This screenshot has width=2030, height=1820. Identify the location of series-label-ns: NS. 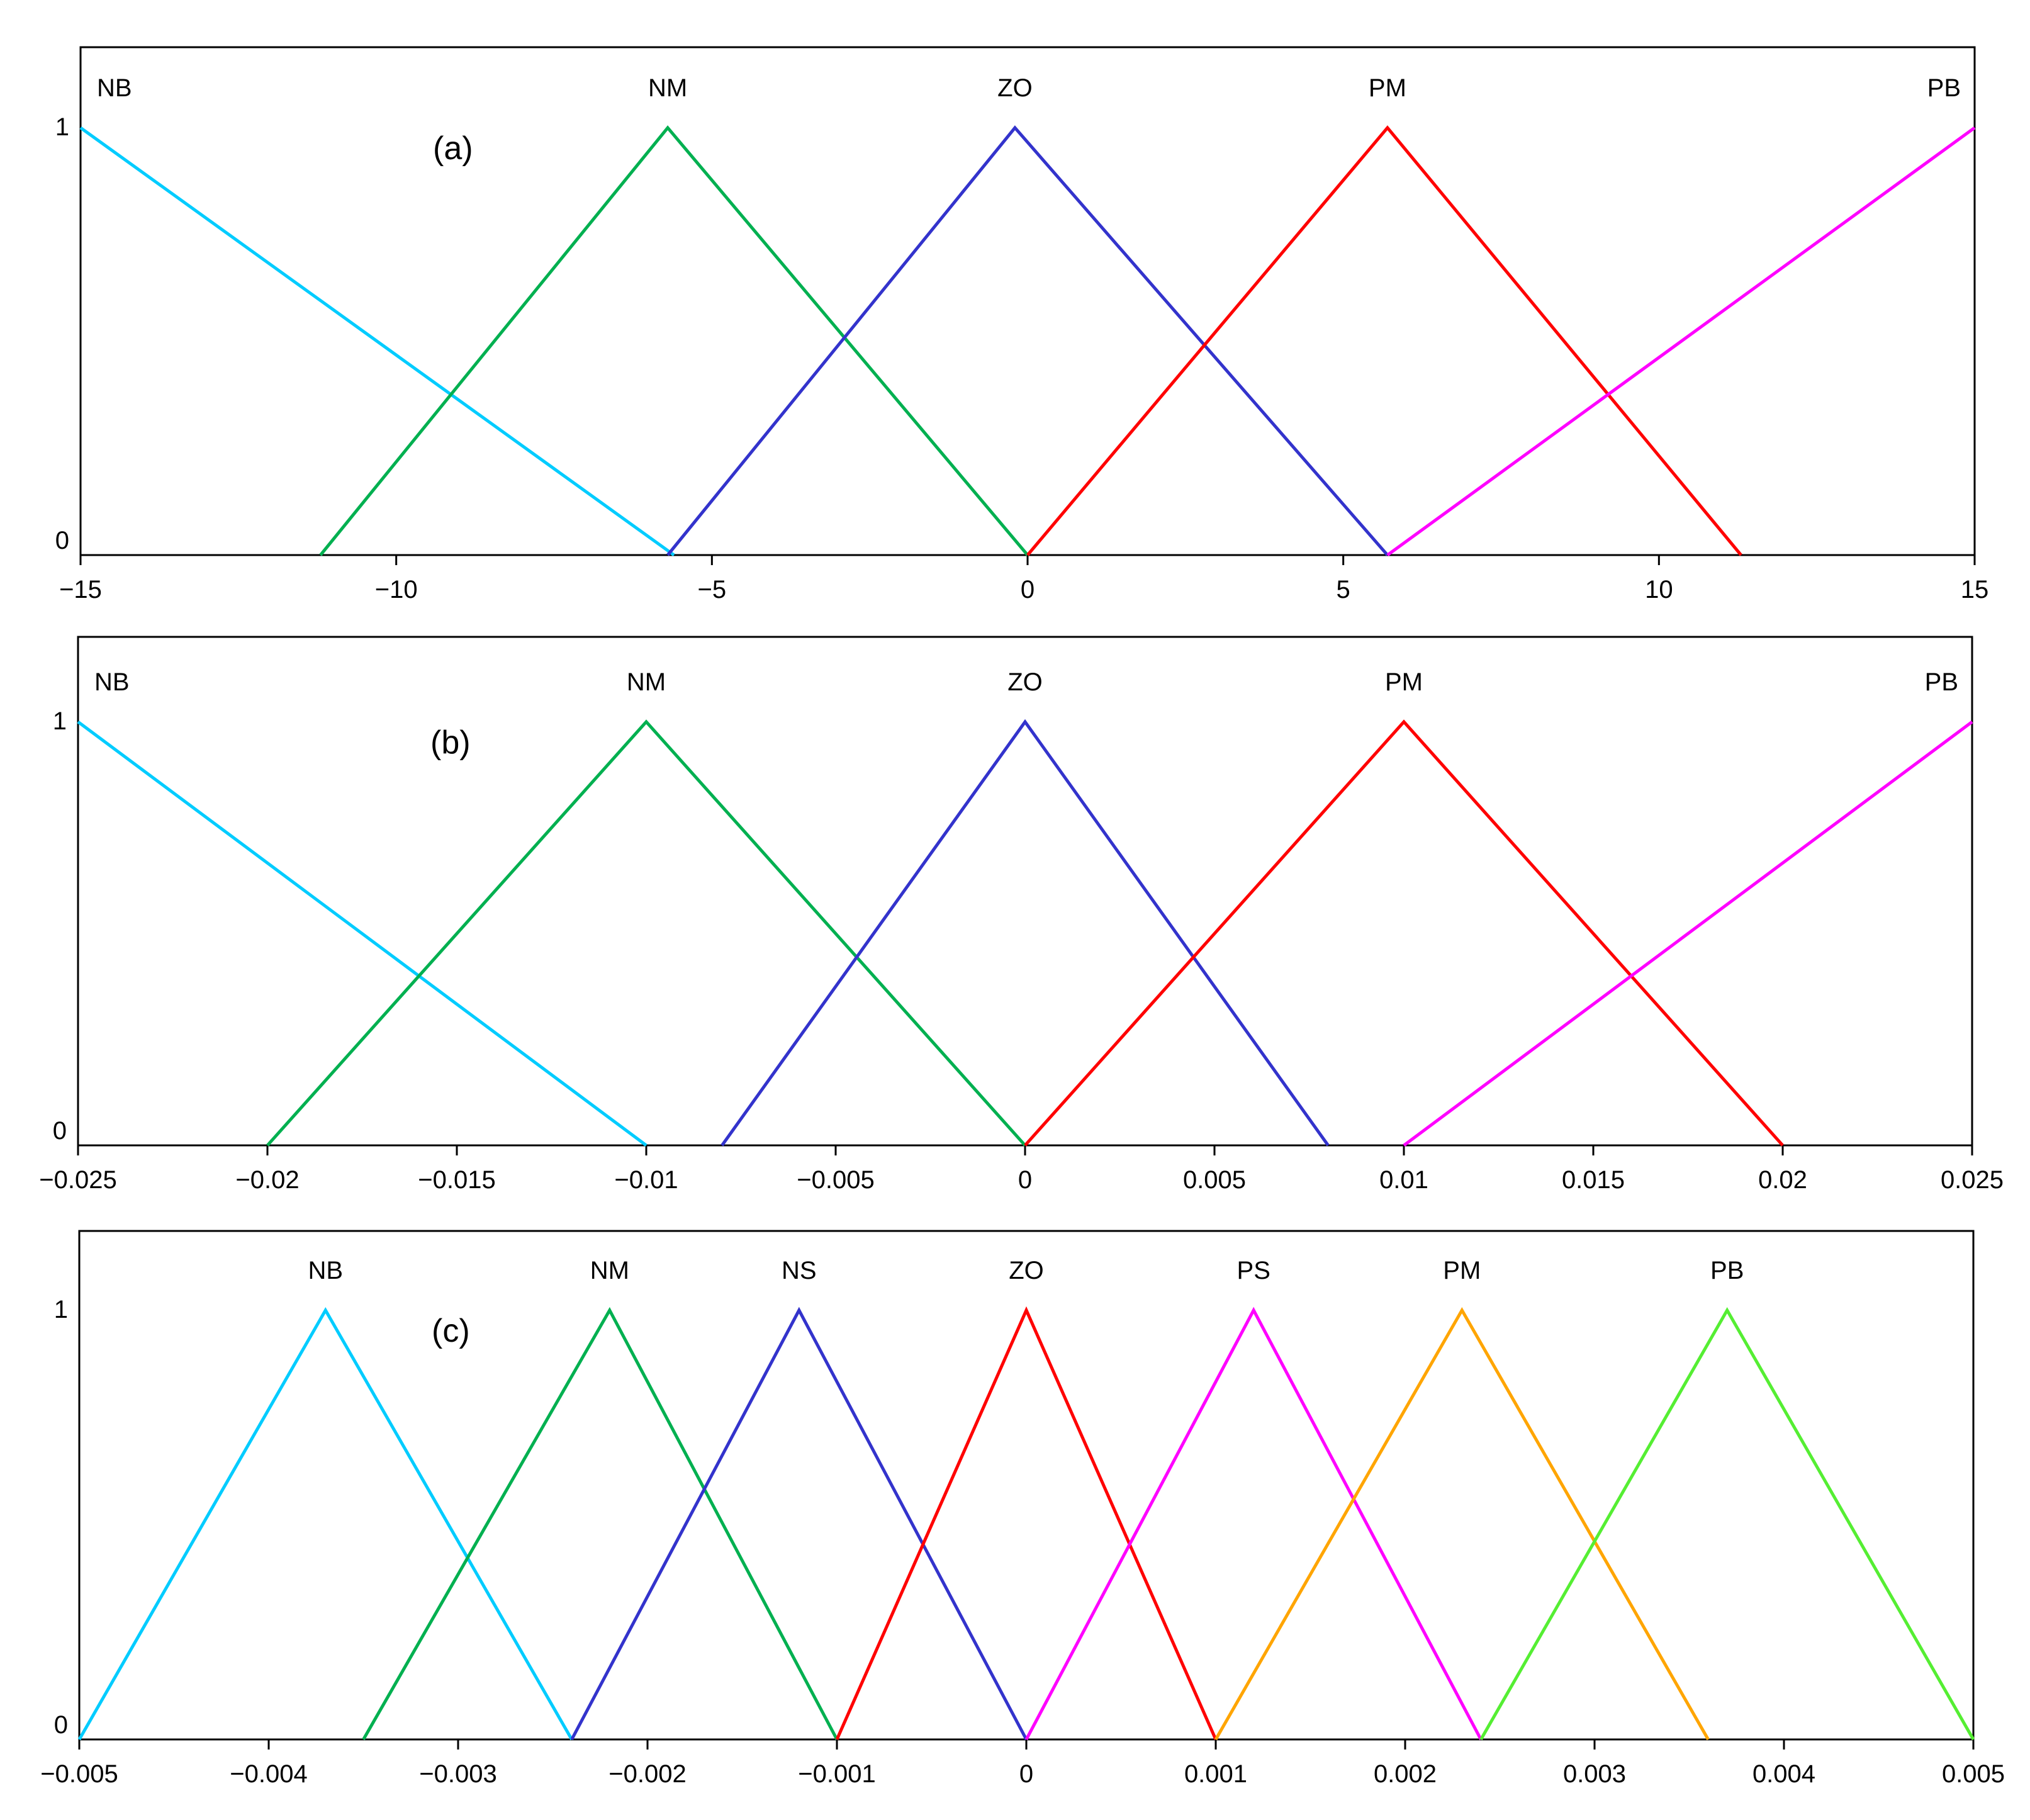
(799, 1270).